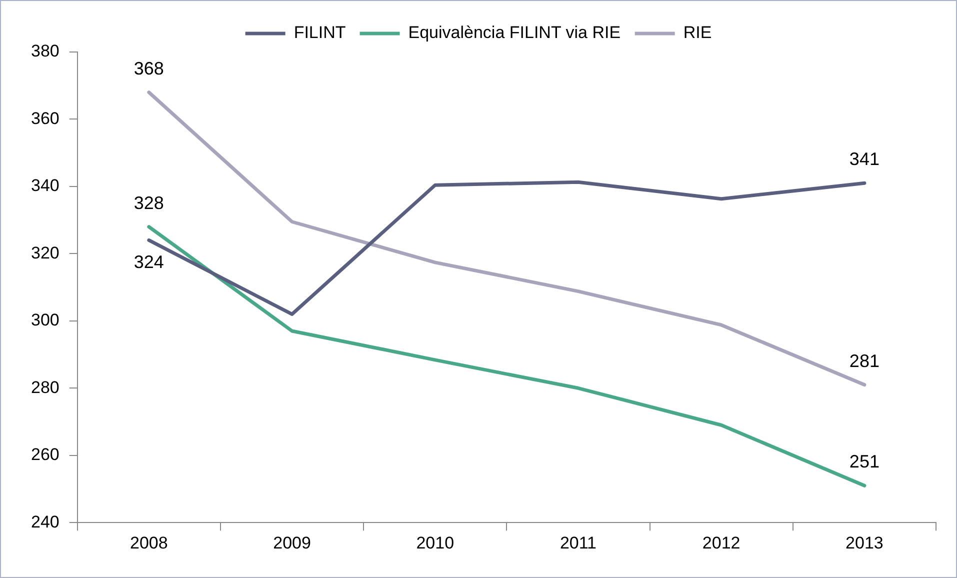 This screenshot has width=957, height=578. Describe the element at coordinates (45, 252) in the screenshot. I see `y-tick-label: 320` at that location.